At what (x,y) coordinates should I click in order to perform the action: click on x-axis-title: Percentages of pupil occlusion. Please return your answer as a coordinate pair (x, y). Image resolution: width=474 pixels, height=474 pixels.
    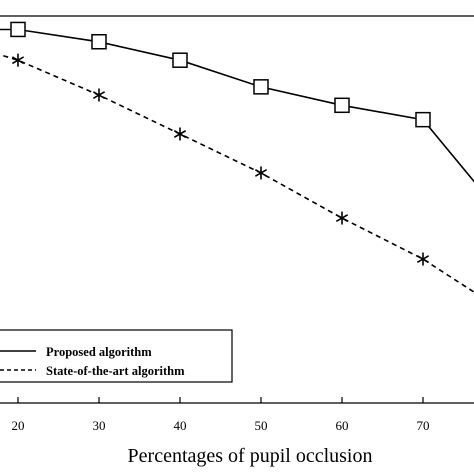
    Looking at the image, I should click on (250, 456).